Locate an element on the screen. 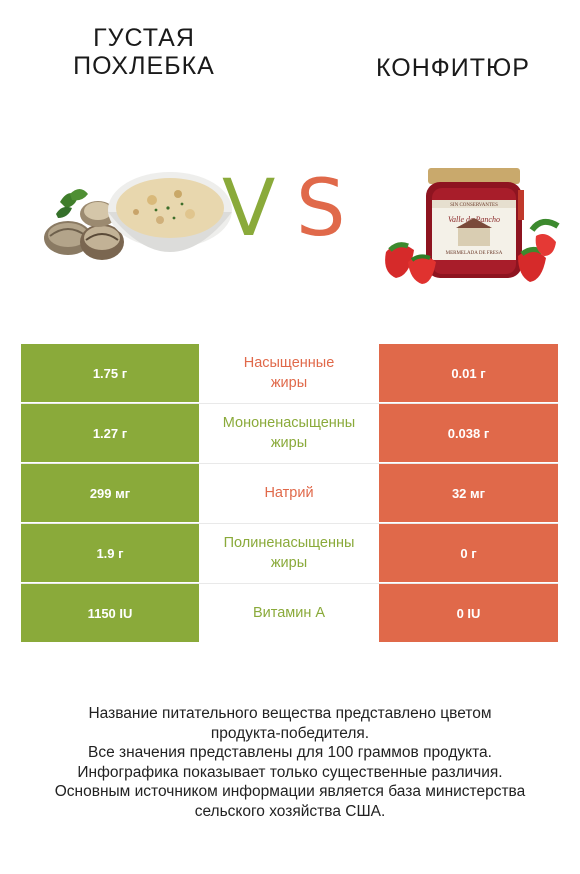  clam-icon is located at coordinates (84, 230).